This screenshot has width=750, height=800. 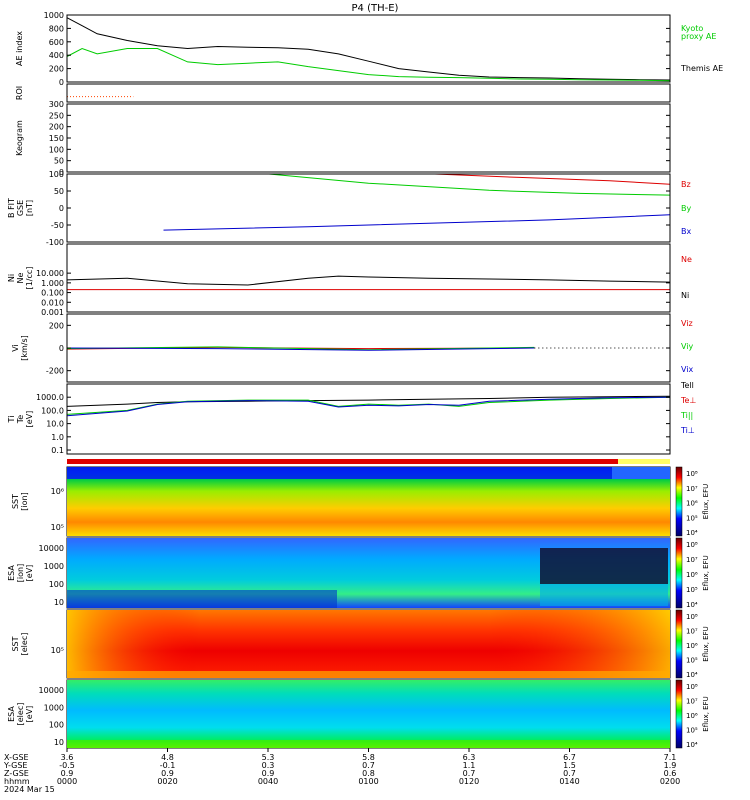 I want to click on ytick-label-bfield-1: -50, so click(x=57, y=225).